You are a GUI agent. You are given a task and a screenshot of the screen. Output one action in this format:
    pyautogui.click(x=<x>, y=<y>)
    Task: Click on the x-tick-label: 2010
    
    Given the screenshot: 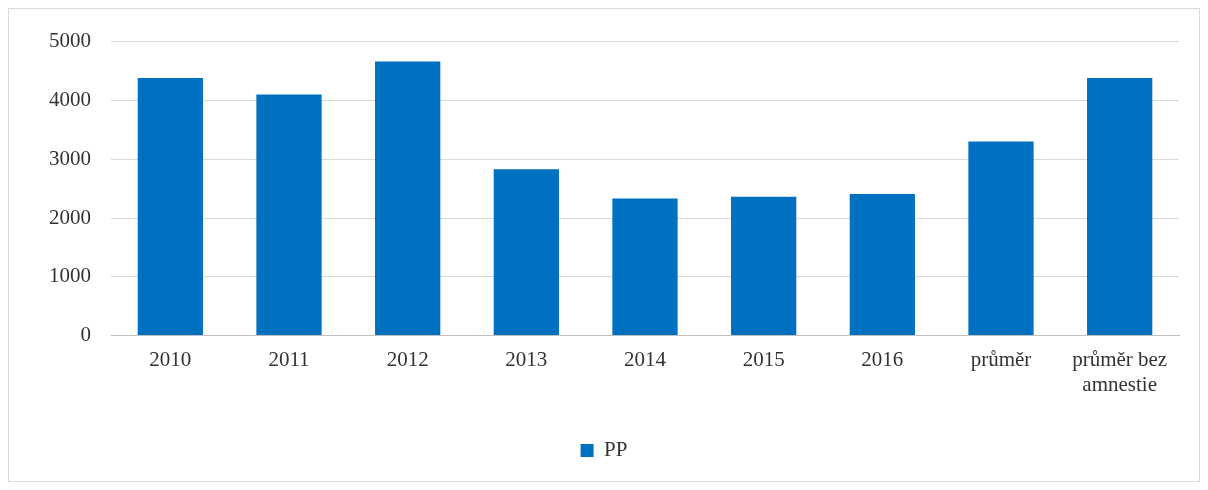 What is the action you would take?
    pyautogui.click(x=170, y=358)
    